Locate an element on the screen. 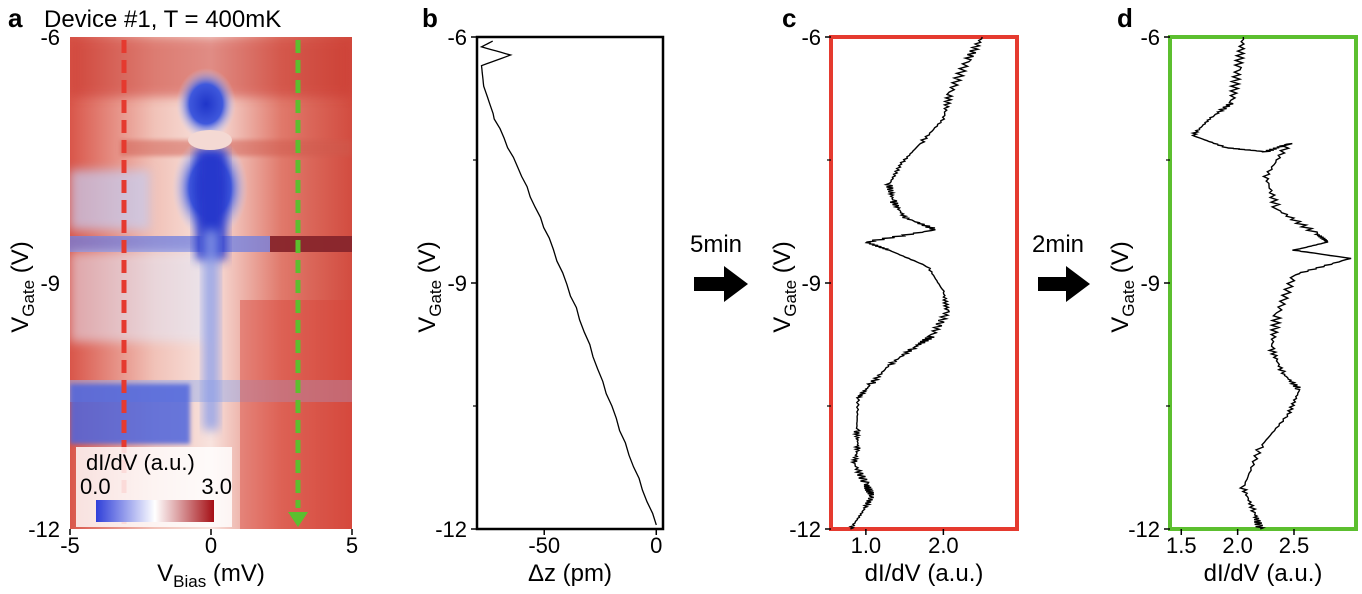 The width and height of the screenshot is (1362, 594). panel-c-frame is located at coordinates (924, 283).